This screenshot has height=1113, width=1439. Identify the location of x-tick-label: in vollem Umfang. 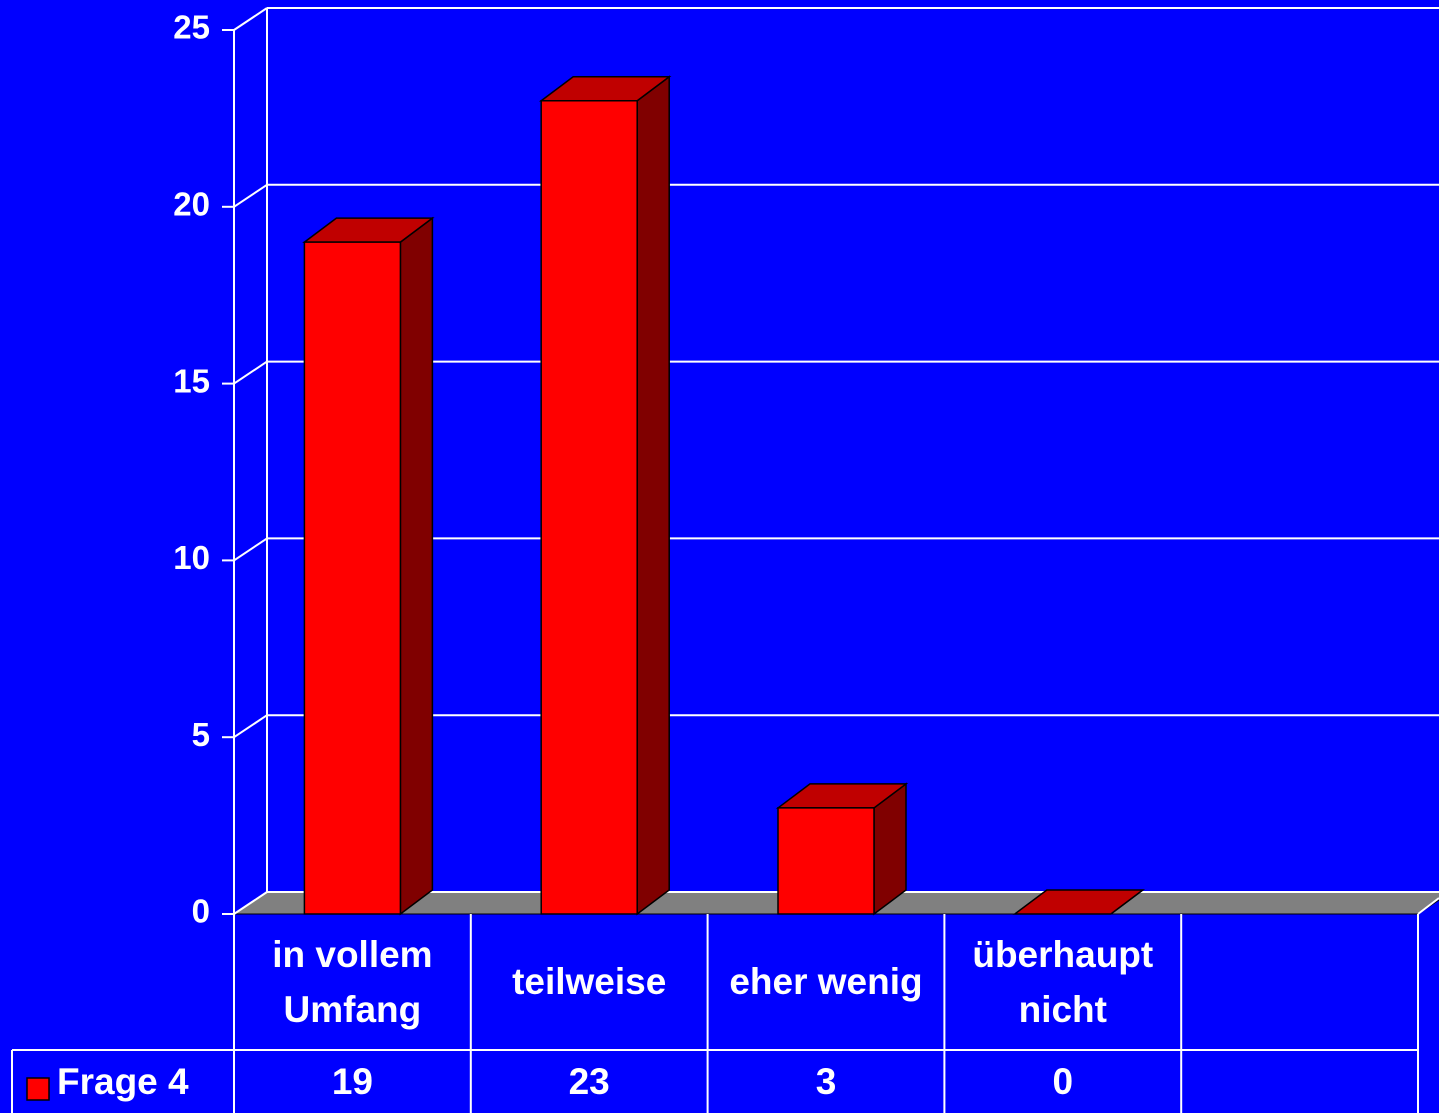
(352, 982).